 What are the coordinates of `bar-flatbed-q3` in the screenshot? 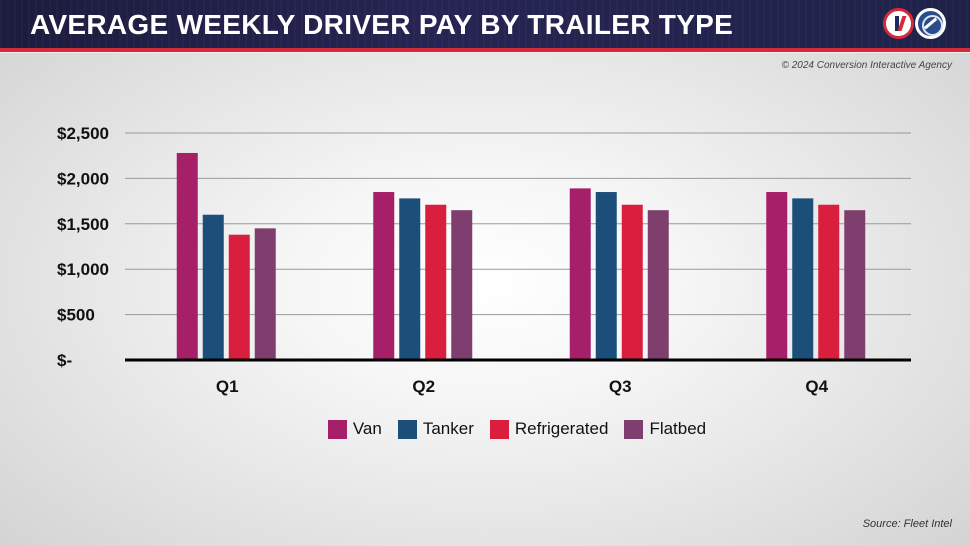 It's located at (658, 285).